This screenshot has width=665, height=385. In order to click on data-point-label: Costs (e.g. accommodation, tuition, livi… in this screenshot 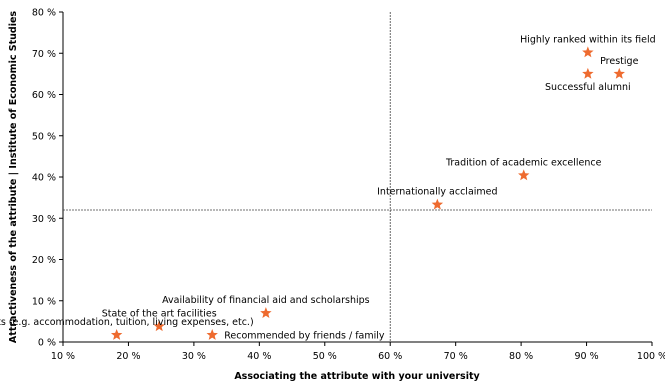, I will do `click(127, 322)`.